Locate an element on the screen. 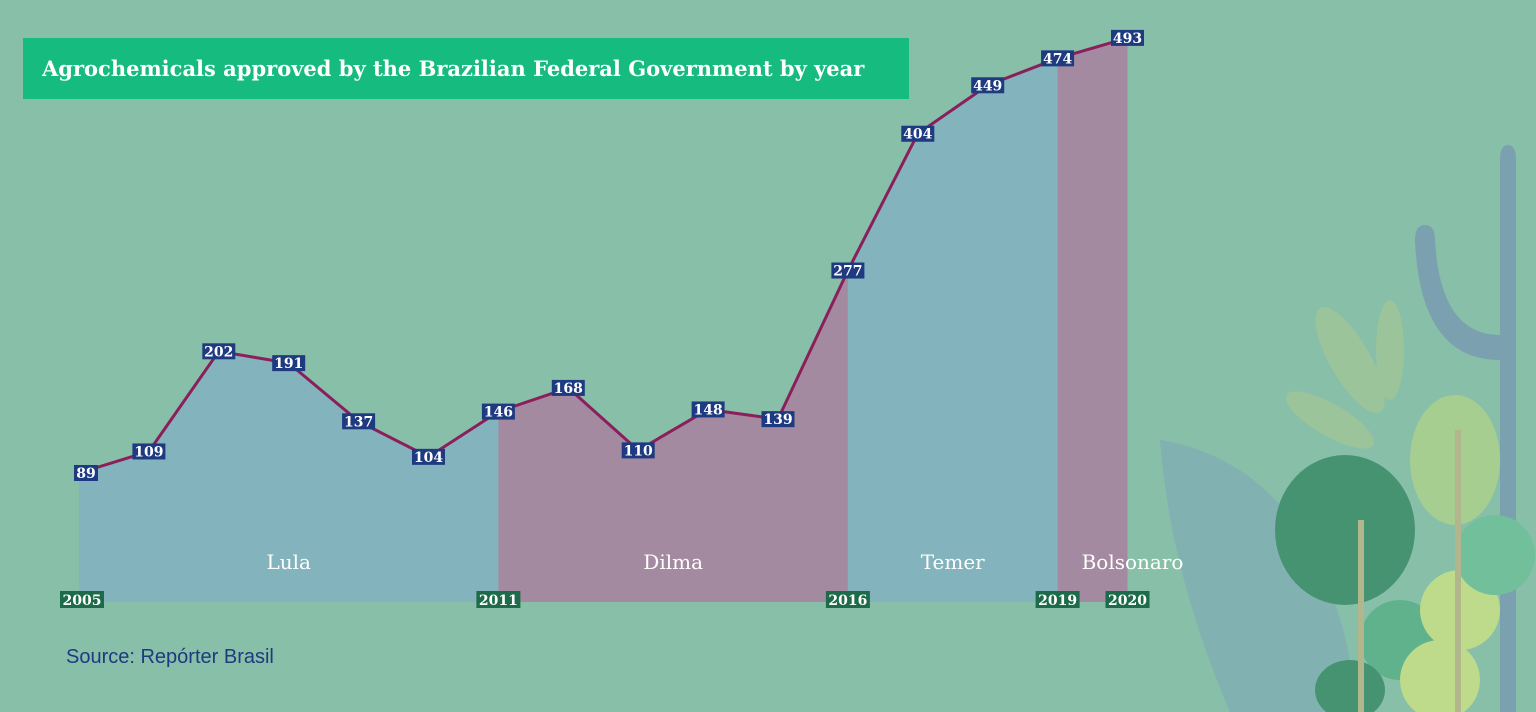 The image size is (1536, 712). data-label: 148 is located at coordinates (707, 410).